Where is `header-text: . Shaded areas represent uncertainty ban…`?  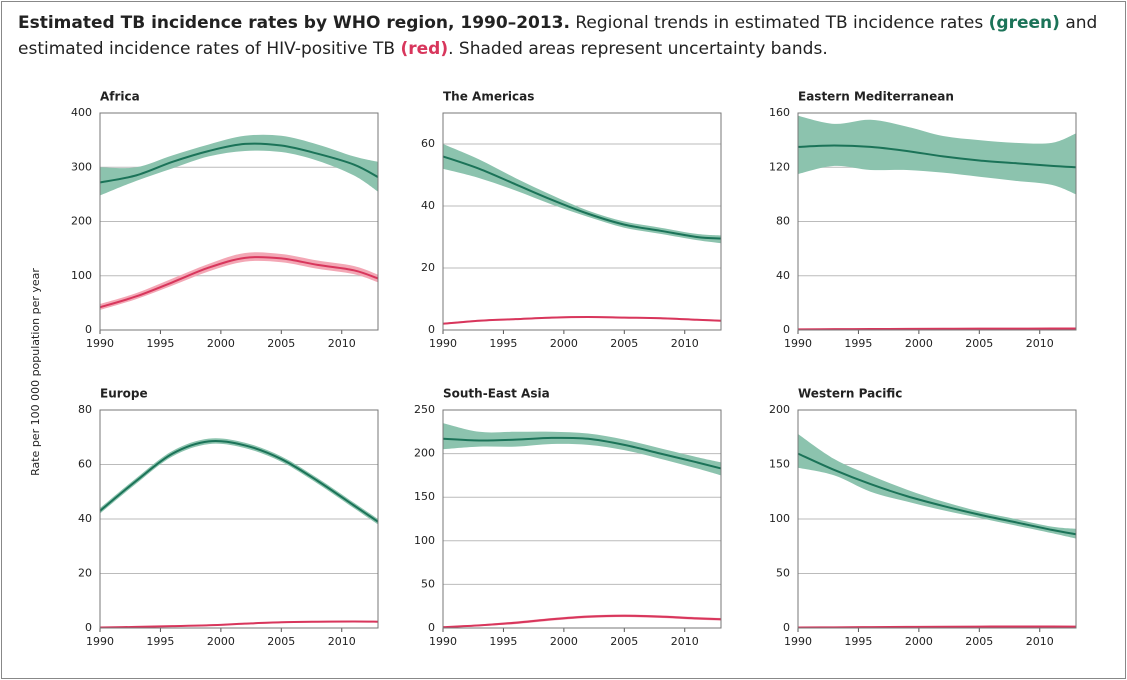 header-text: . Shaded areas represent uncertainty ban… is located at coordinates (638, 49).